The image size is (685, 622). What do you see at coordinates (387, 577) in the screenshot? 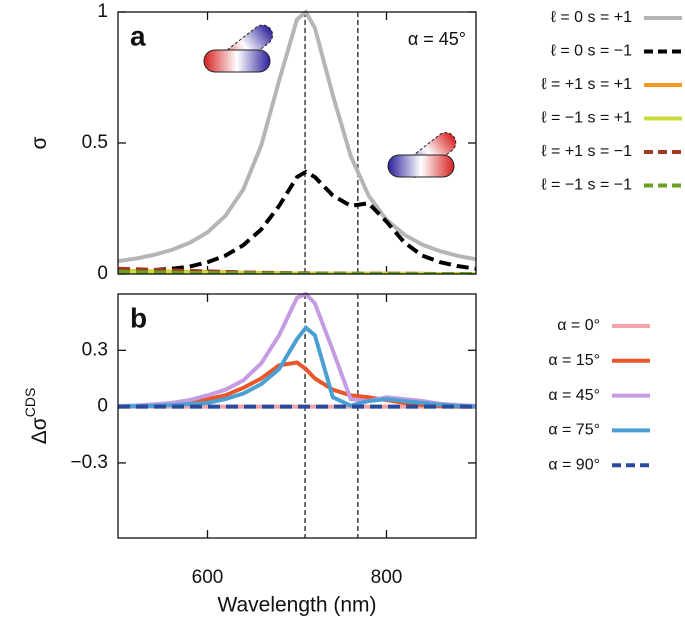
I see `x-tick-label: 800` at bounding box center [387, 577].